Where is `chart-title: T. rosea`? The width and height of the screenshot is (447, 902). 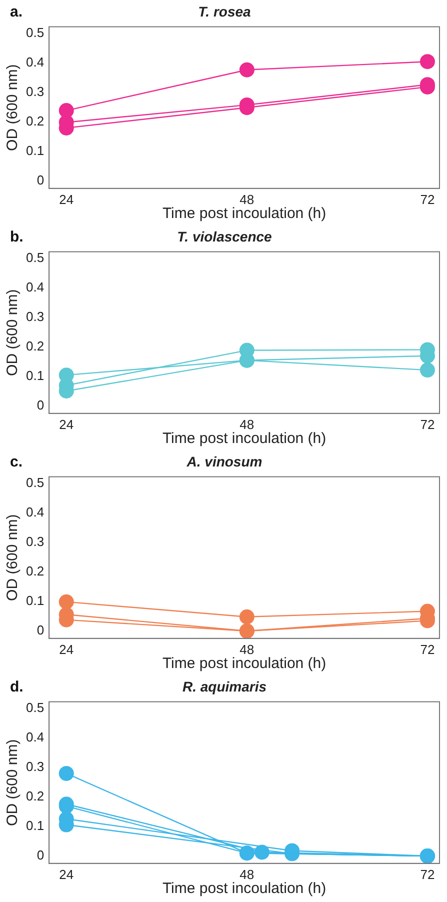 chart-title: T. rosea is located at coordinates (225, 11).